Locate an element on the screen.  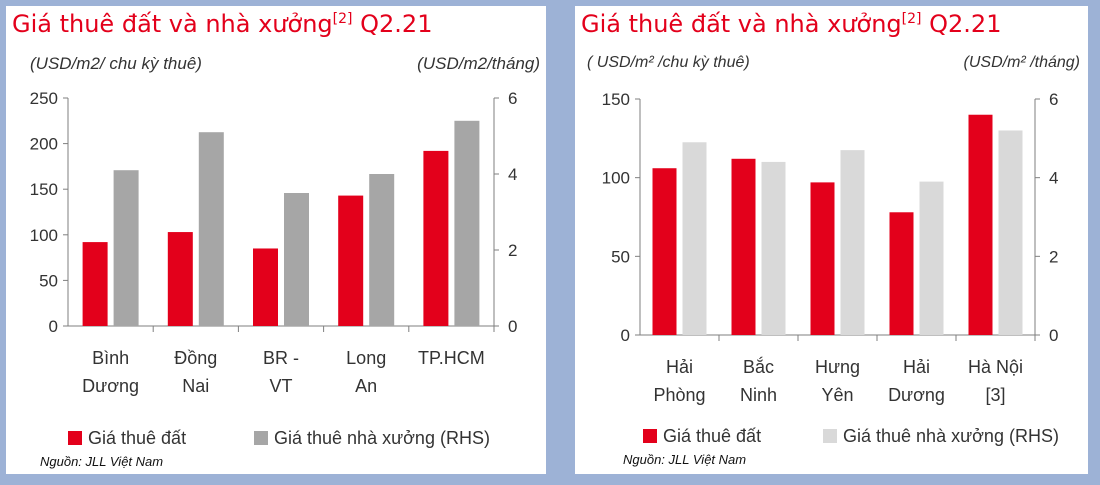
y-tick-label-left: 250 is located at coordinates (44, 98).